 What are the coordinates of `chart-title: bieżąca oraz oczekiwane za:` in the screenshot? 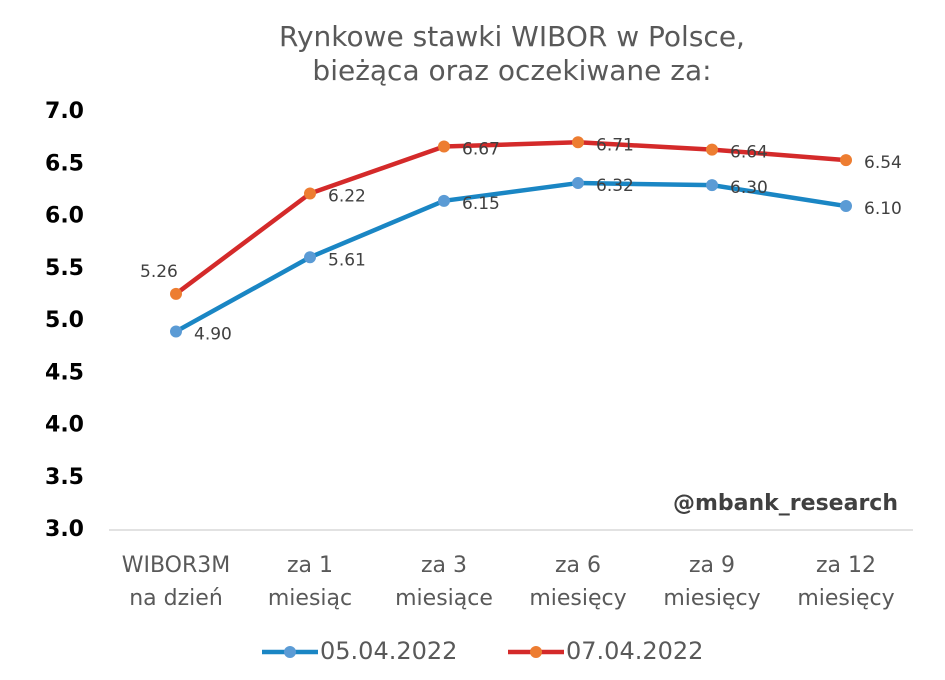 It's located at (511, 70).